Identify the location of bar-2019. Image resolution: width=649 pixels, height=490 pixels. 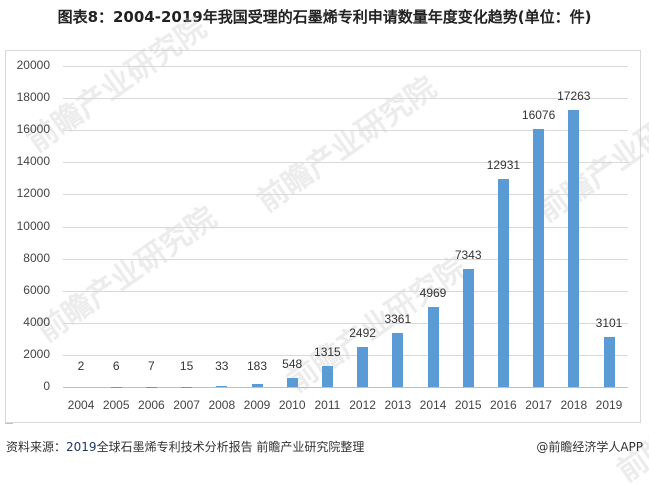
(609, 362).